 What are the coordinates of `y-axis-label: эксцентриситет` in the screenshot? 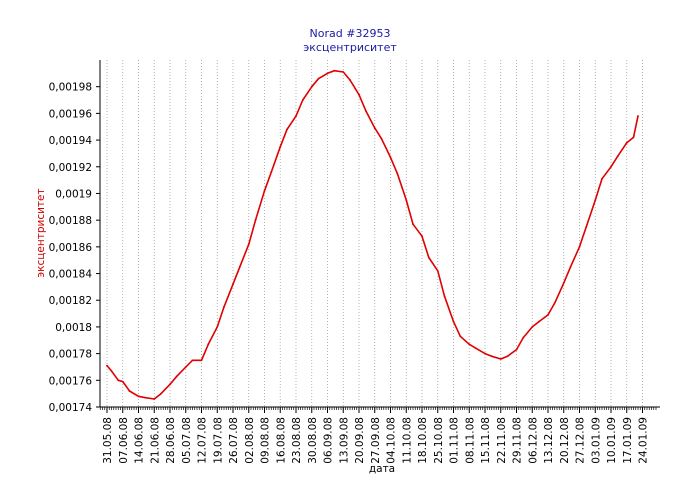 It's located at (41, 232).